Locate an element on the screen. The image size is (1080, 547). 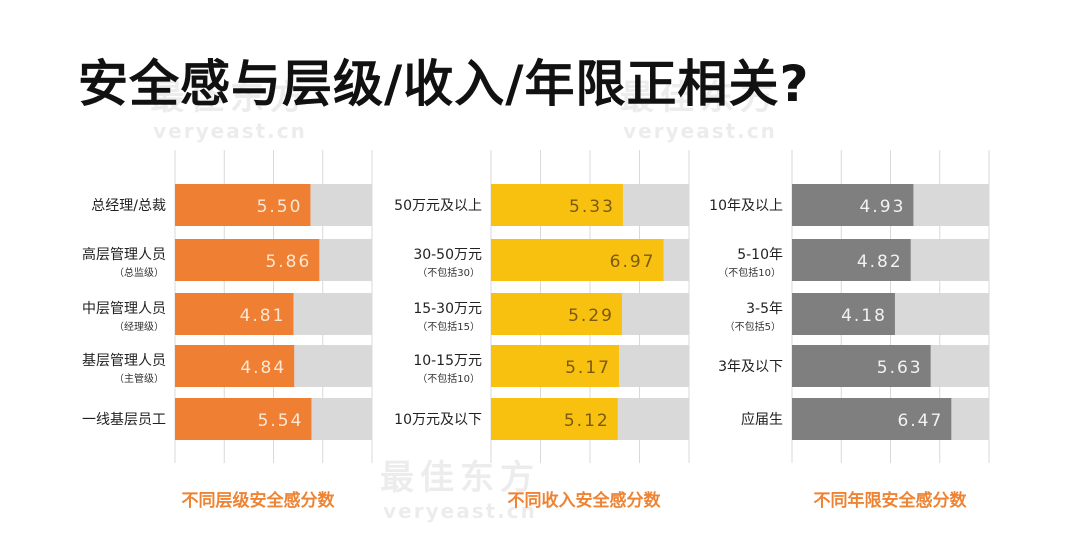
data-label: 5.29 is located at coordinates (591, 316).